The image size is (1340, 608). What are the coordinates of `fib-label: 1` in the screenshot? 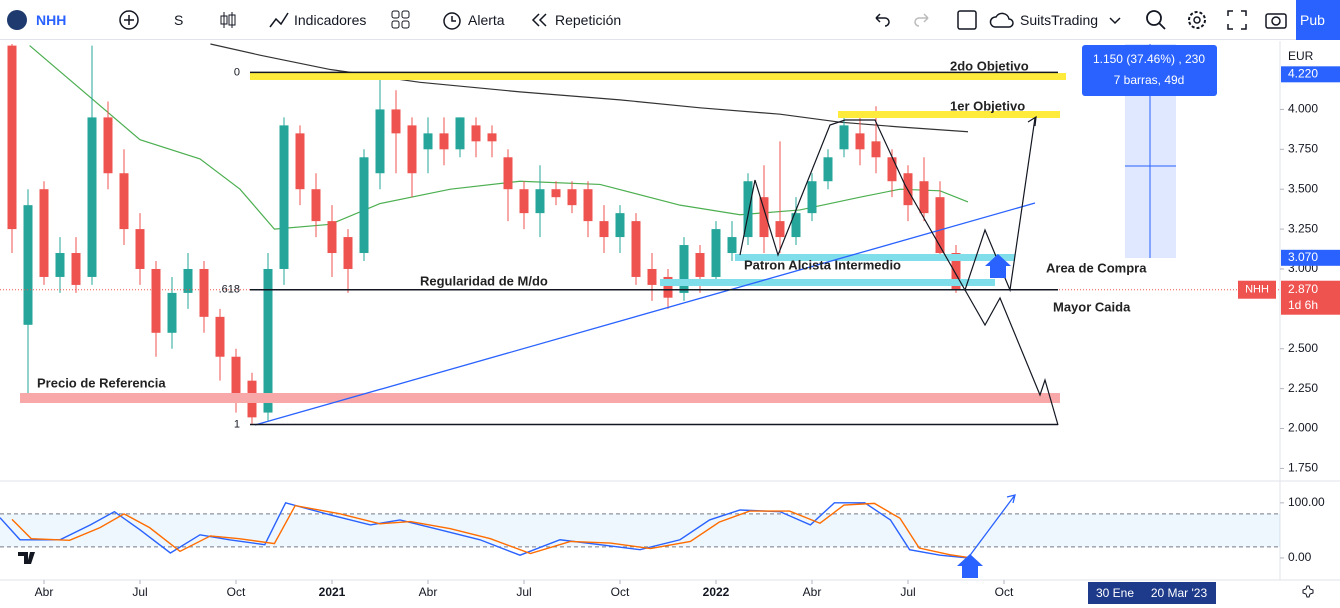 It's located at (237, 424).